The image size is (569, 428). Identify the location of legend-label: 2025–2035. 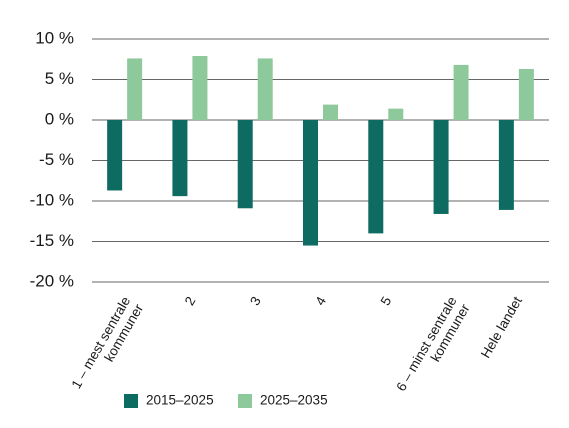
(294, 400).